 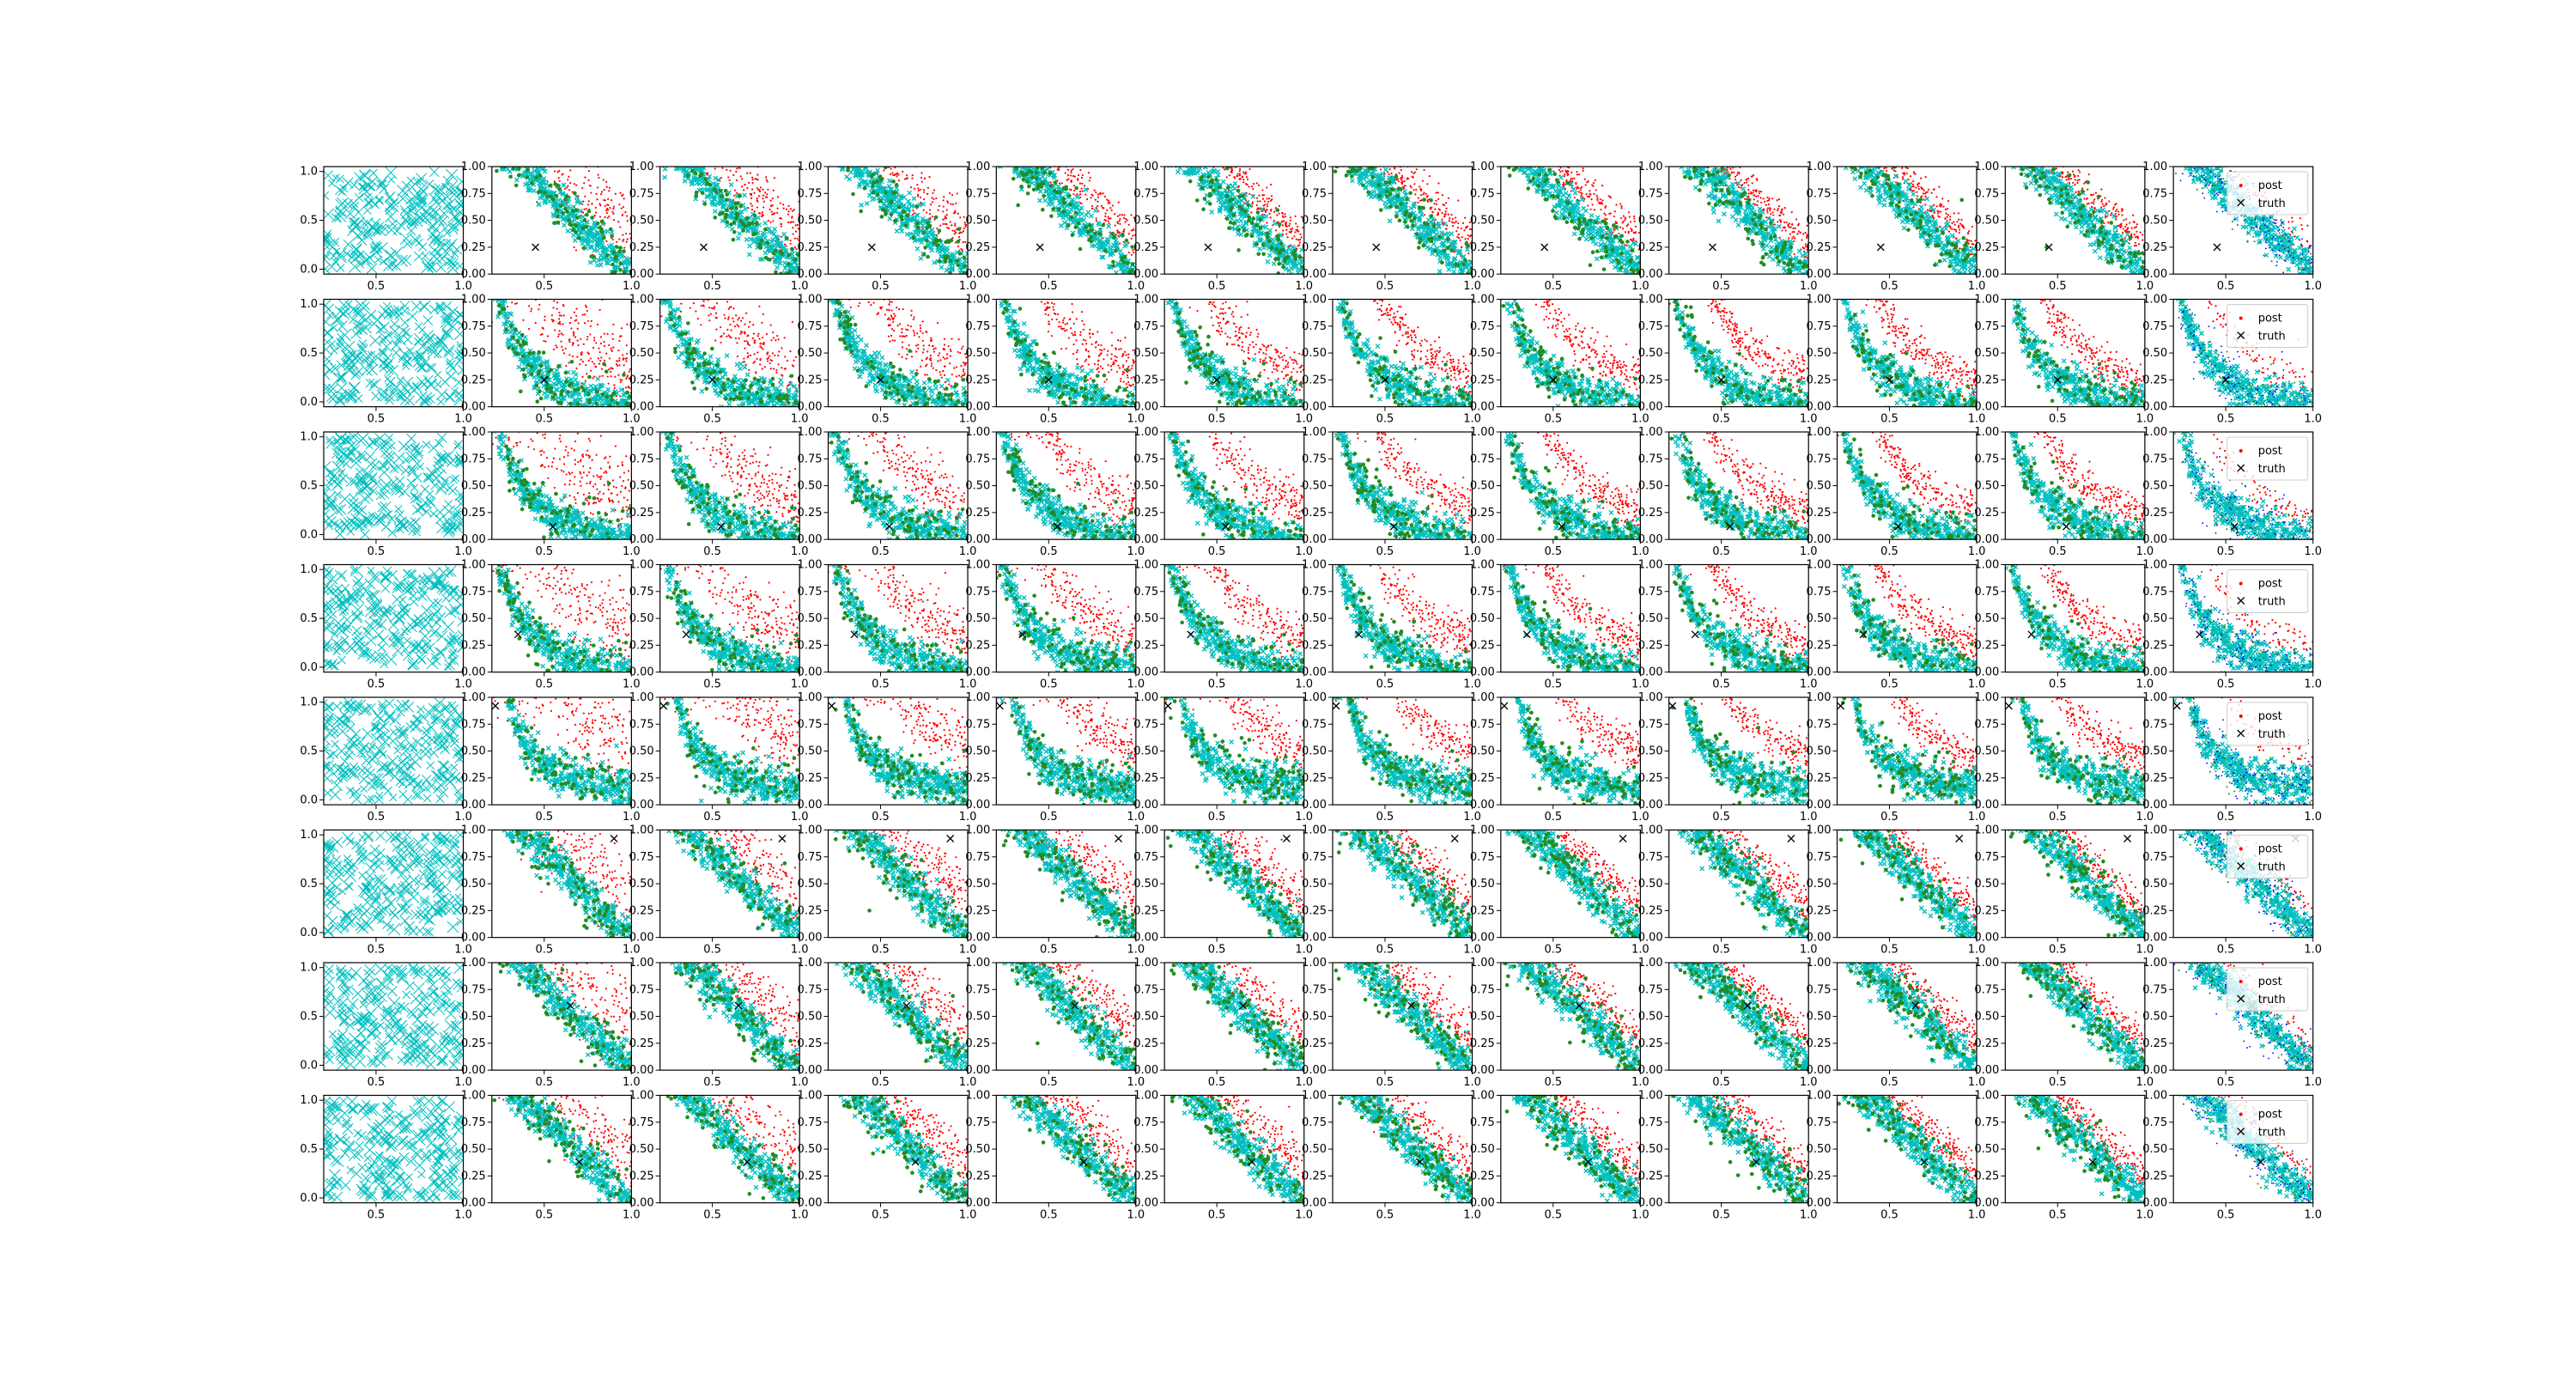 I want to click on x-tick-label: 0.5, so click(x=377, y=286).